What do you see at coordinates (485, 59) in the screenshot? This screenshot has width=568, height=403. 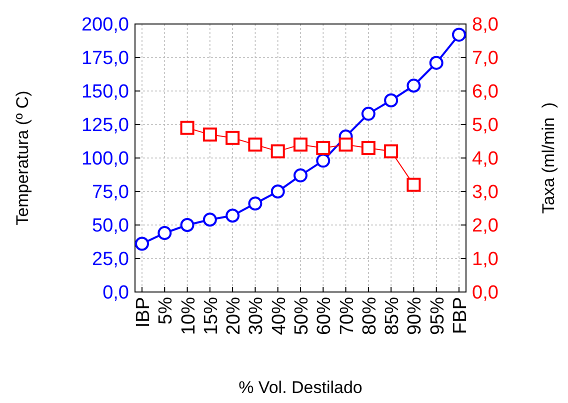 I see `y2-tick-label: 7,0` at bounding box center [485, 59].